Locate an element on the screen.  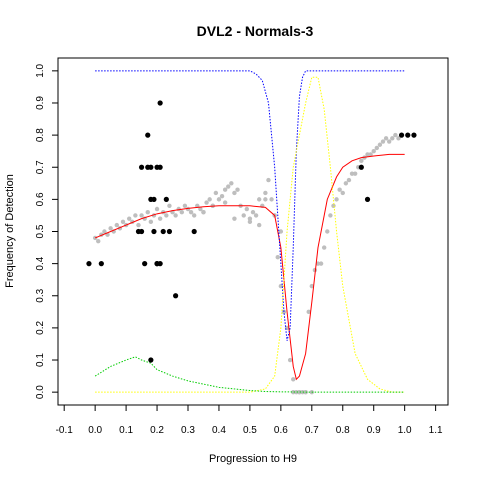
x-tick-label: 0.6 is located at coordinates (281, 430).